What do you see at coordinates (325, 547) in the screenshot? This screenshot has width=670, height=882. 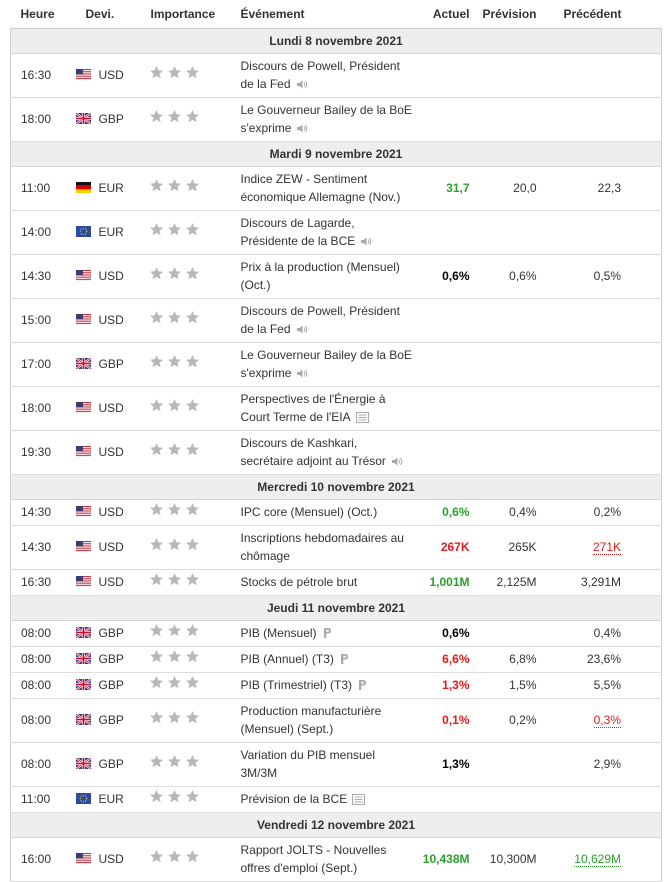 I see `event-cell: Inscriptions hebdomadaires au chômage` at bounding box center [325, 547].